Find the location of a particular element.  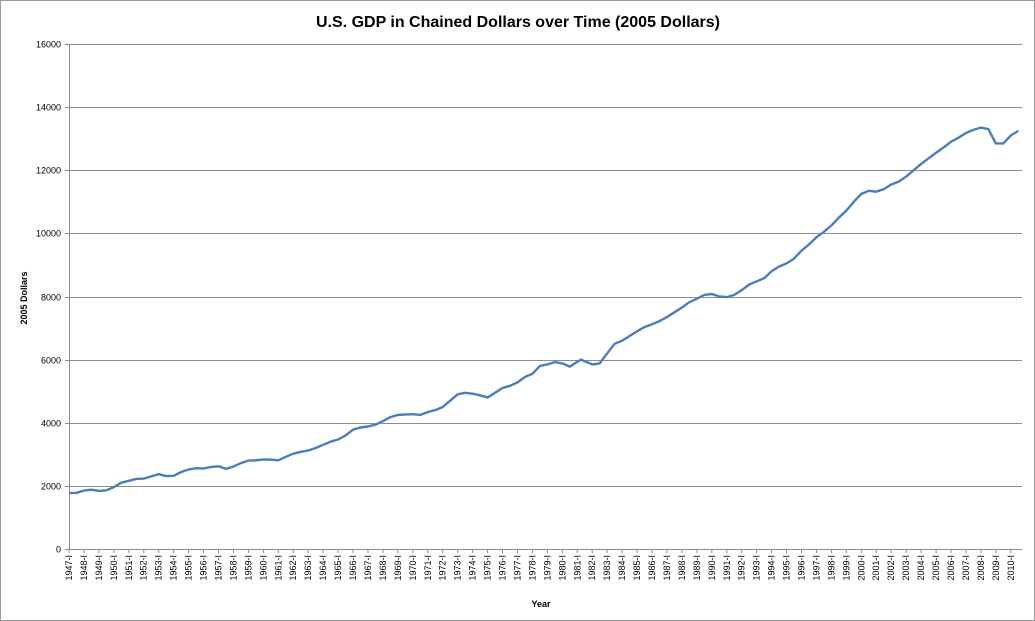

x-tick-label: 2008-I is located at coordinates (981, 568).